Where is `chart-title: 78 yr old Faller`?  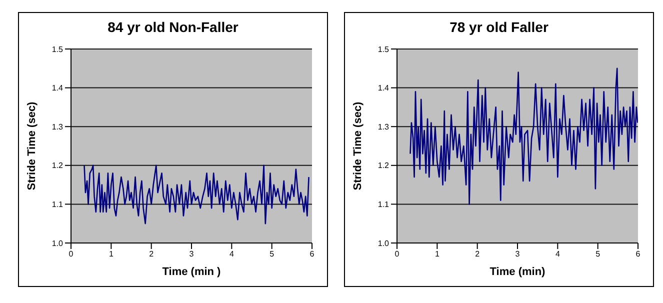
chart-title: 78 yr old Faller is located at coordinates (499, 28).